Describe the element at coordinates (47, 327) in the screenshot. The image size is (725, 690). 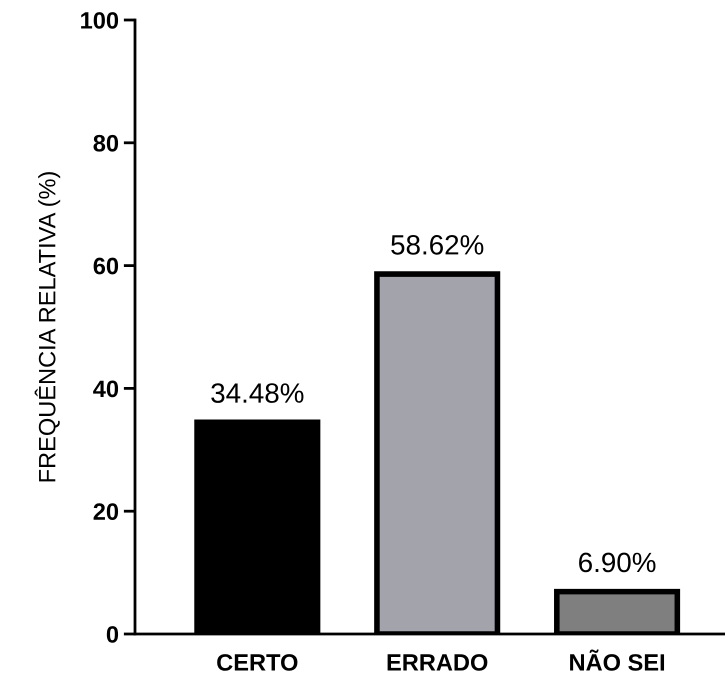
I see `y-axis-title: FREQUÊNCIA RELATIVA (%)` at that location.